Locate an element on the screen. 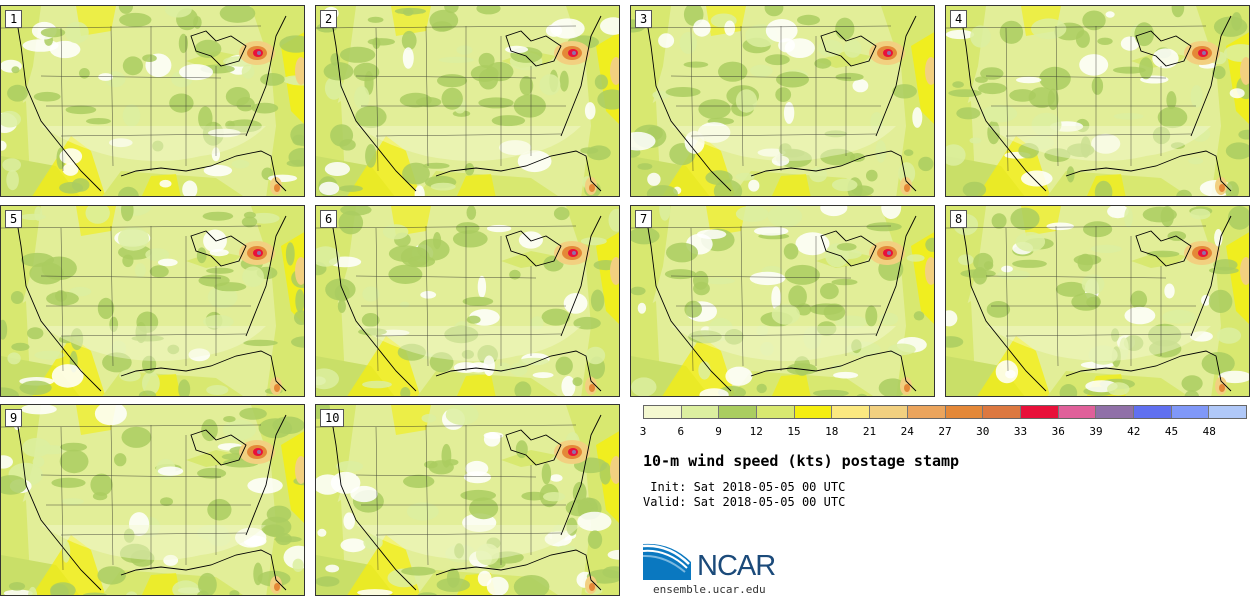 This screenshot has width=1260, height=597. map-panel: 10 is located at coordinates (467, 500).